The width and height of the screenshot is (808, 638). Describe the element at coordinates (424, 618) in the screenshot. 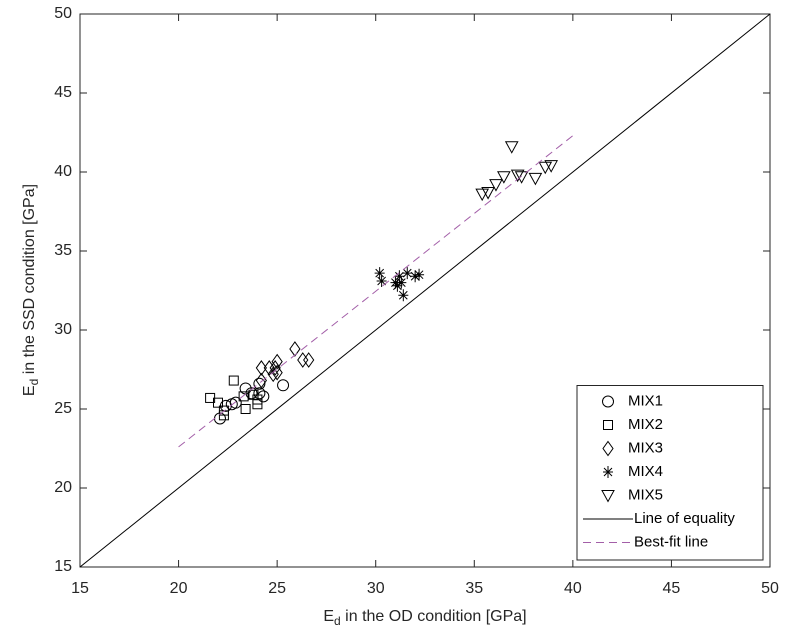

I see `x-axis-label: Ed in the OD condition [GPa]` at that location.